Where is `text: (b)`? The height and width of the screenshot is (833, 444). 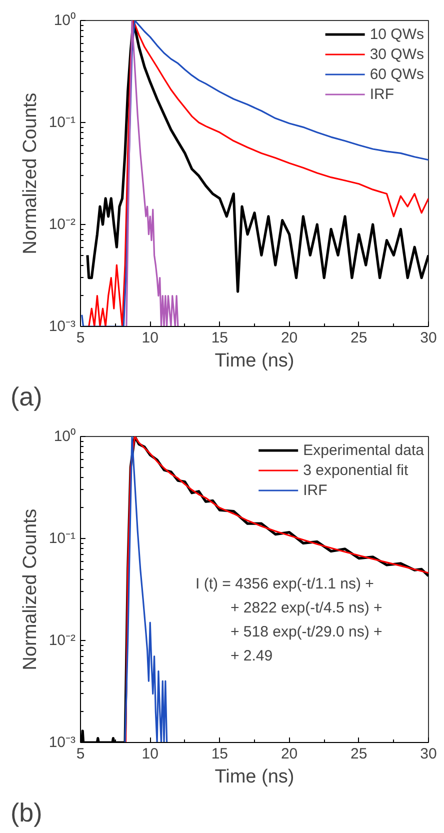 text: (b) is located at coordinates (26, 813).